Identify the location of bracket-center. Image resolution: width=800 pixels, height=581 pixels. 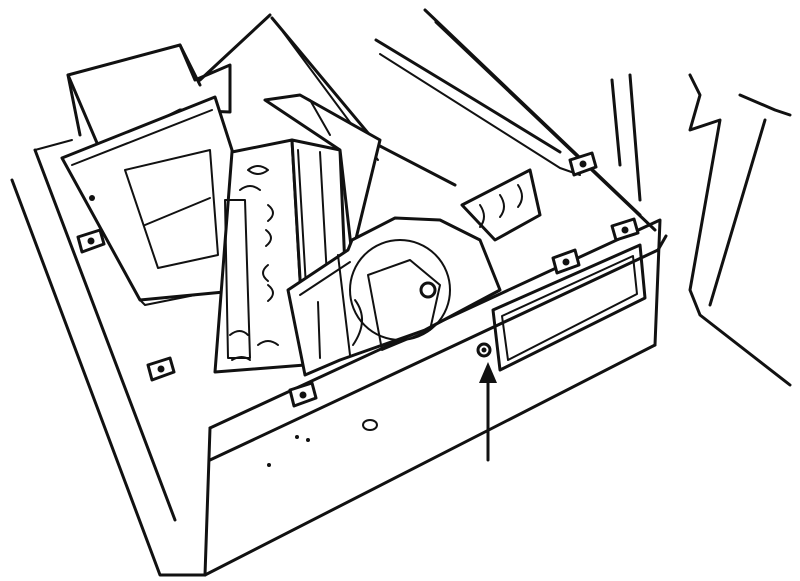
(303, 394).